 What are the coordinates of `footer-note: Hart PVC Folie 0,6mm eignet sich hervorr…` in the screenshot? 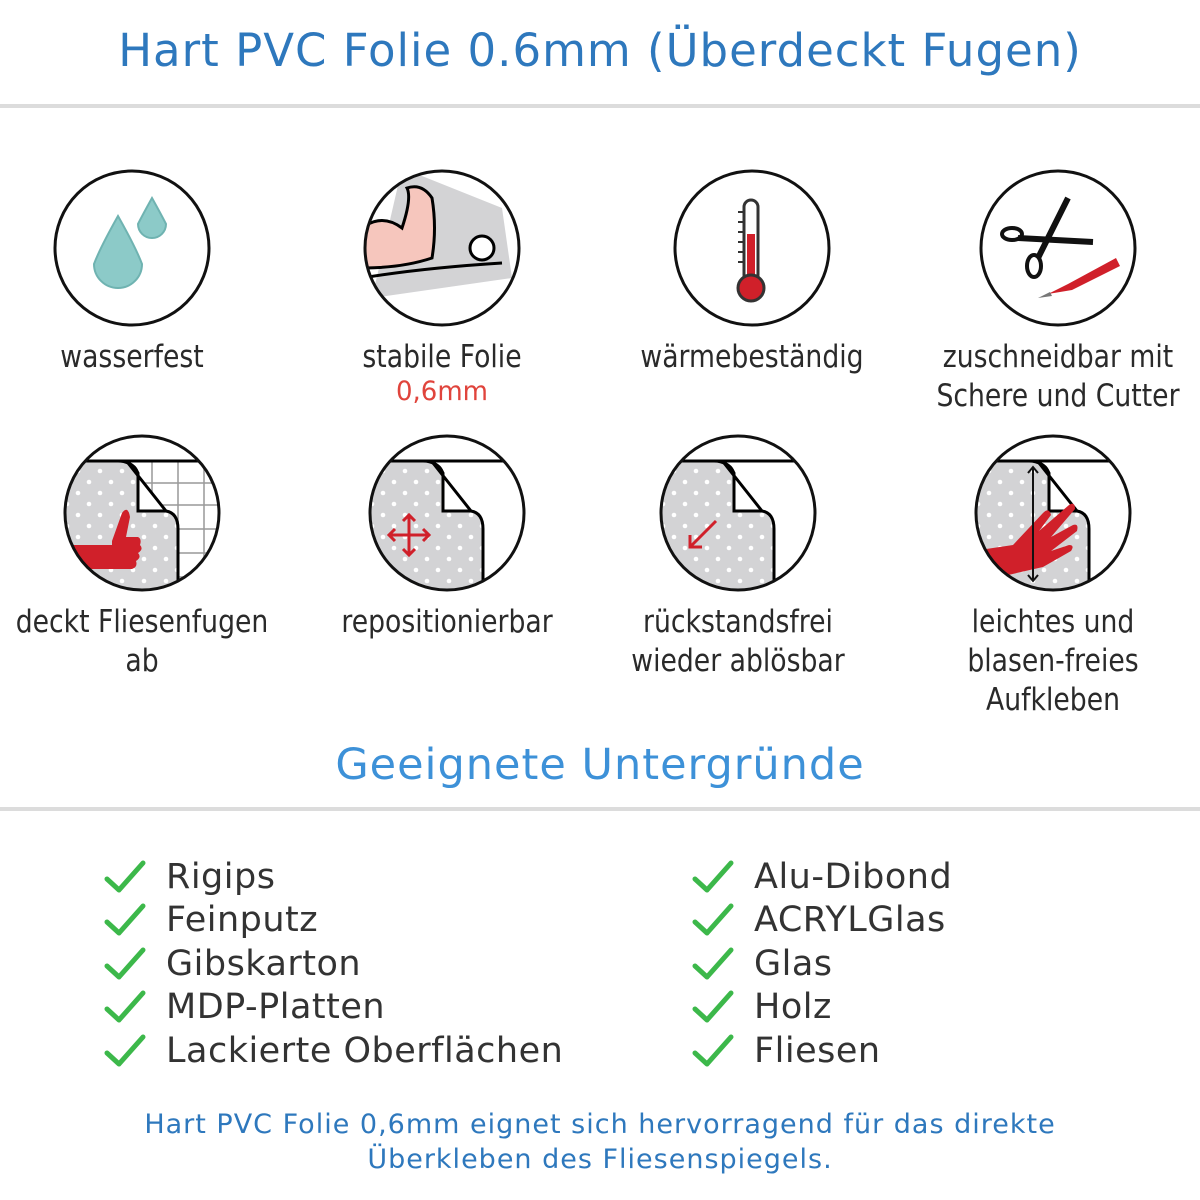 It's located at (600, 1142).